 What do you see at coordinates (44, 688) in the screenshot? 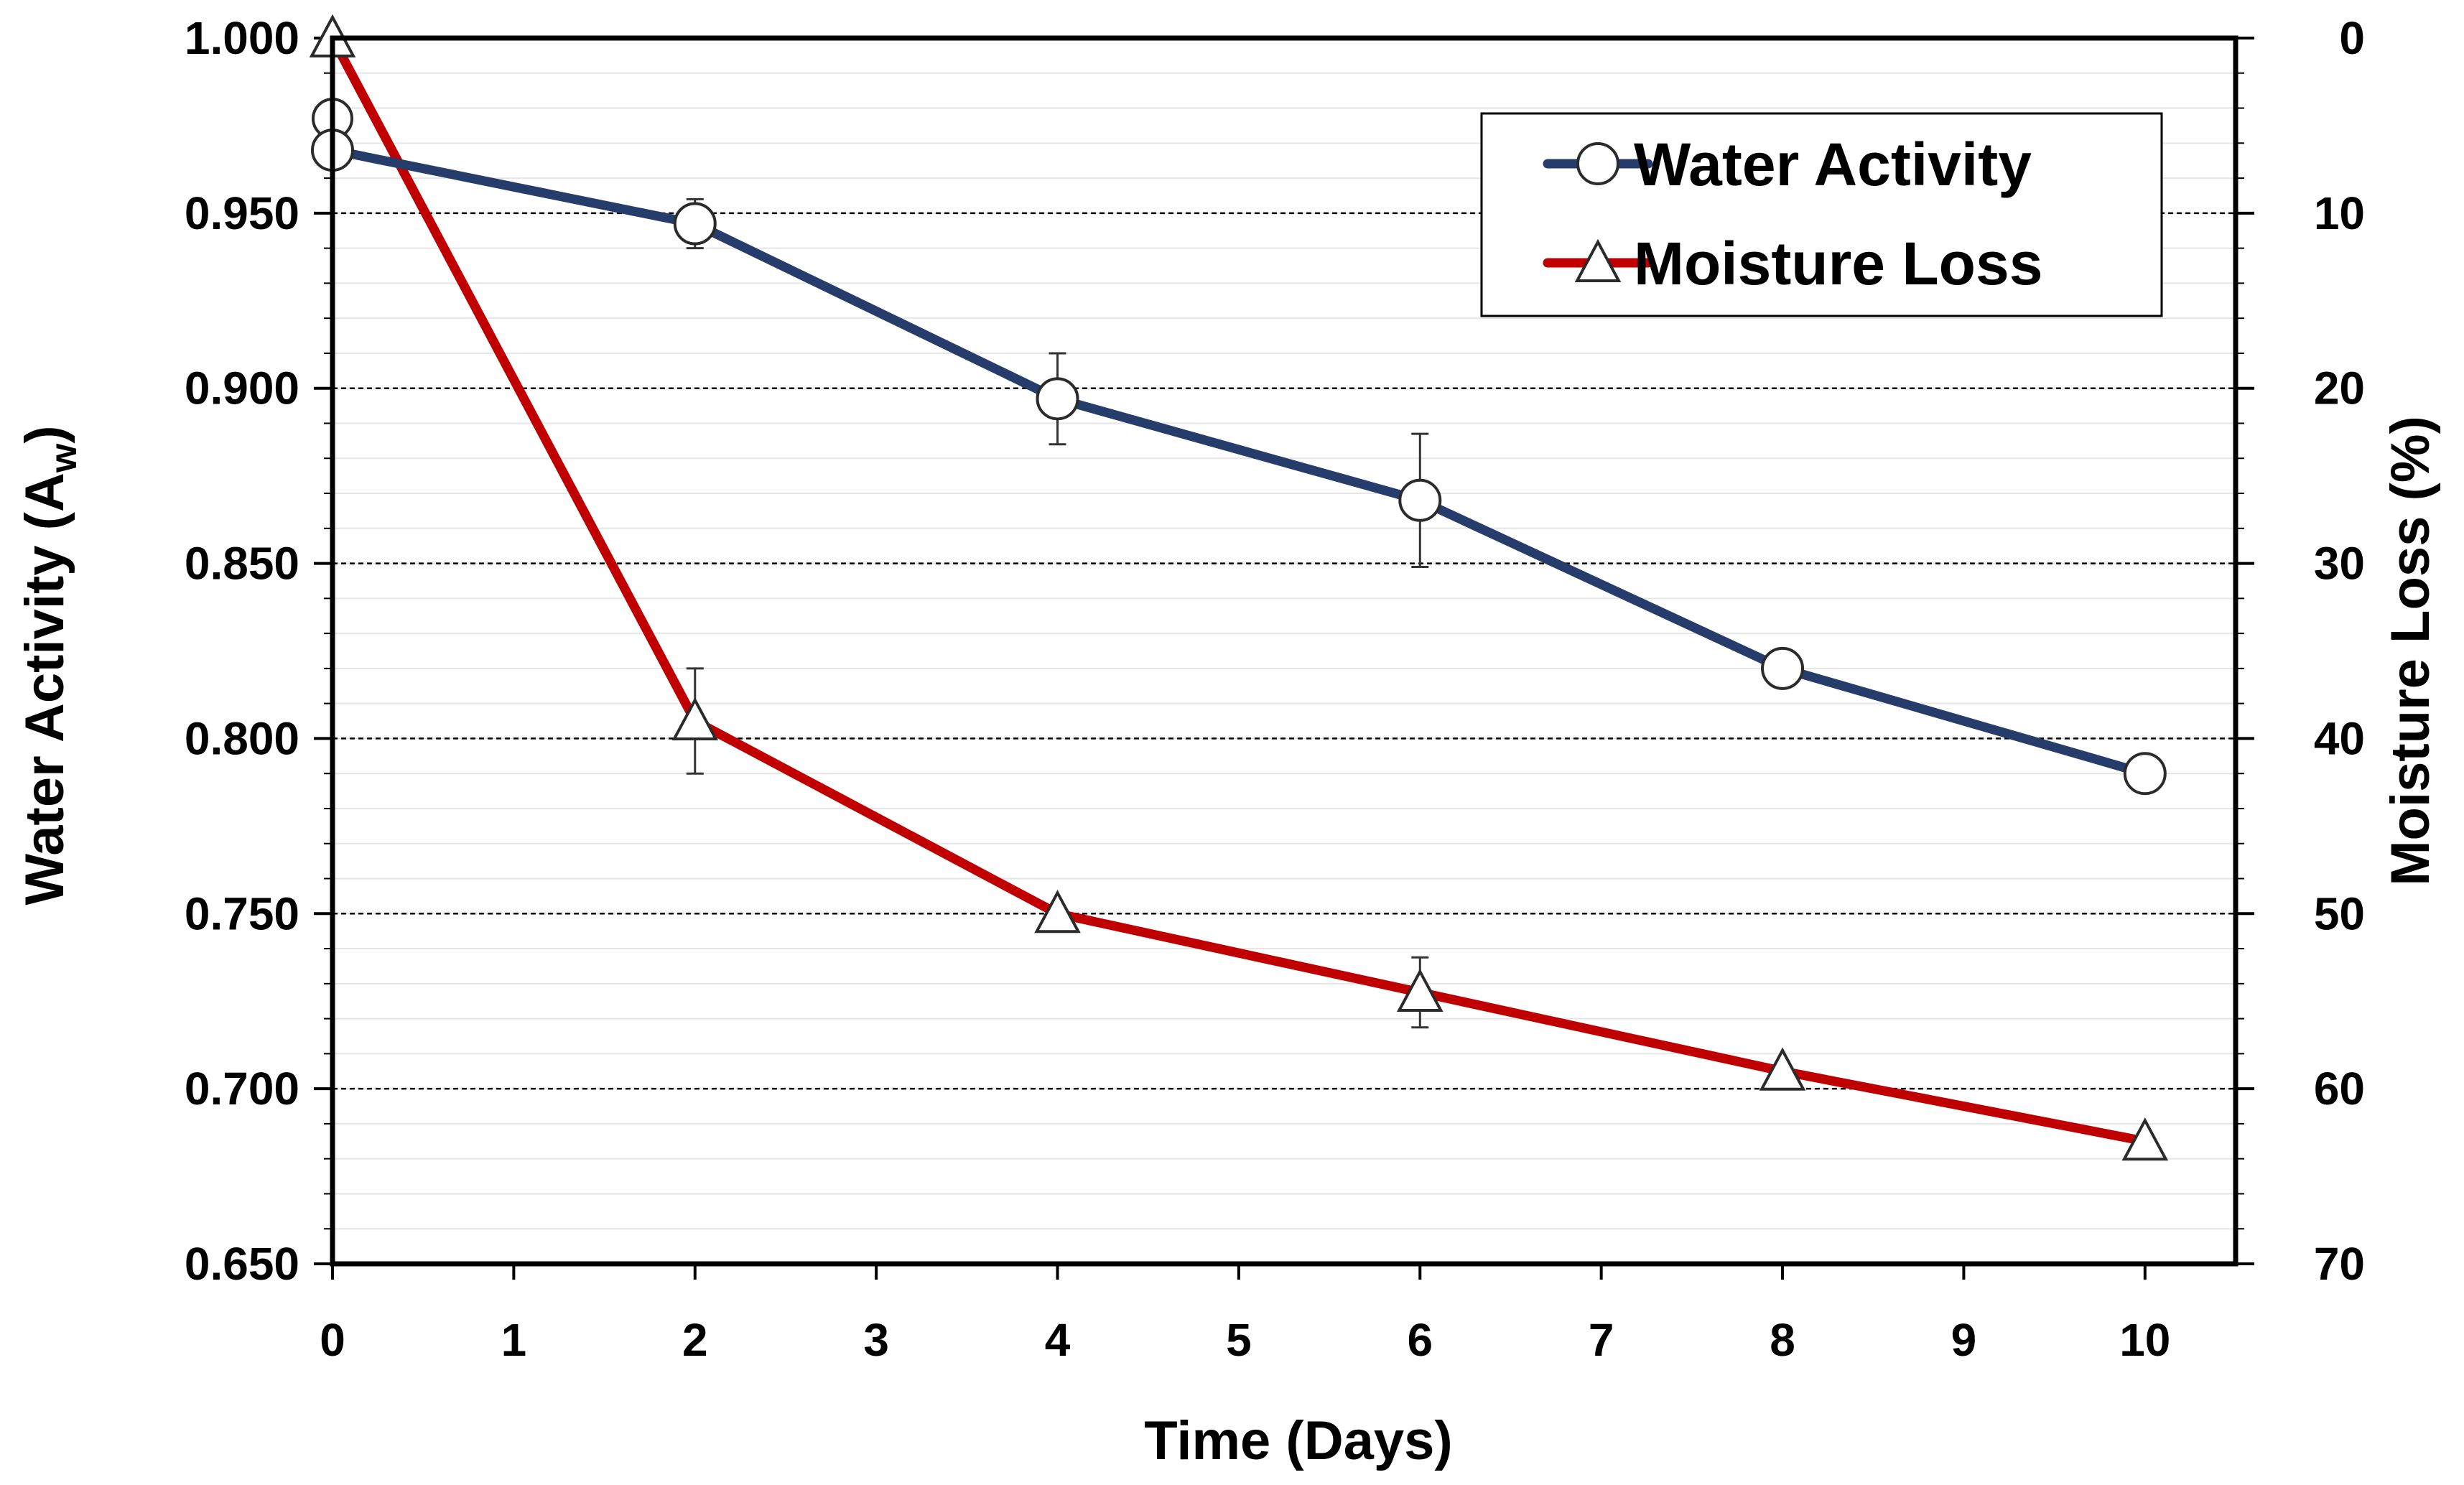
I see `y-axis-title-main: Water Activity (A` at bounding box center [44, 688].